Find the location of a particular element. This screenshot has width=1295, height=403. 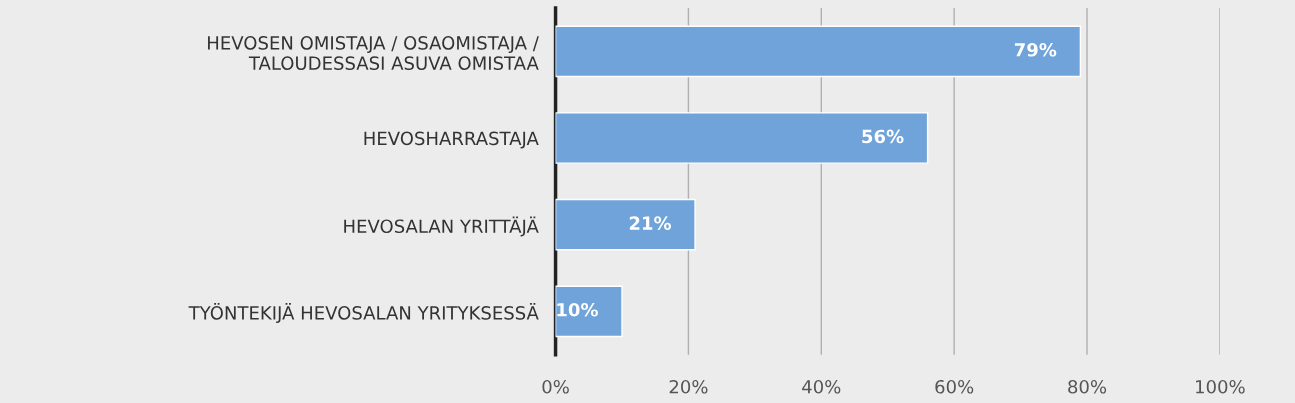

data-label: 21% is located at coordinates (650, 223).